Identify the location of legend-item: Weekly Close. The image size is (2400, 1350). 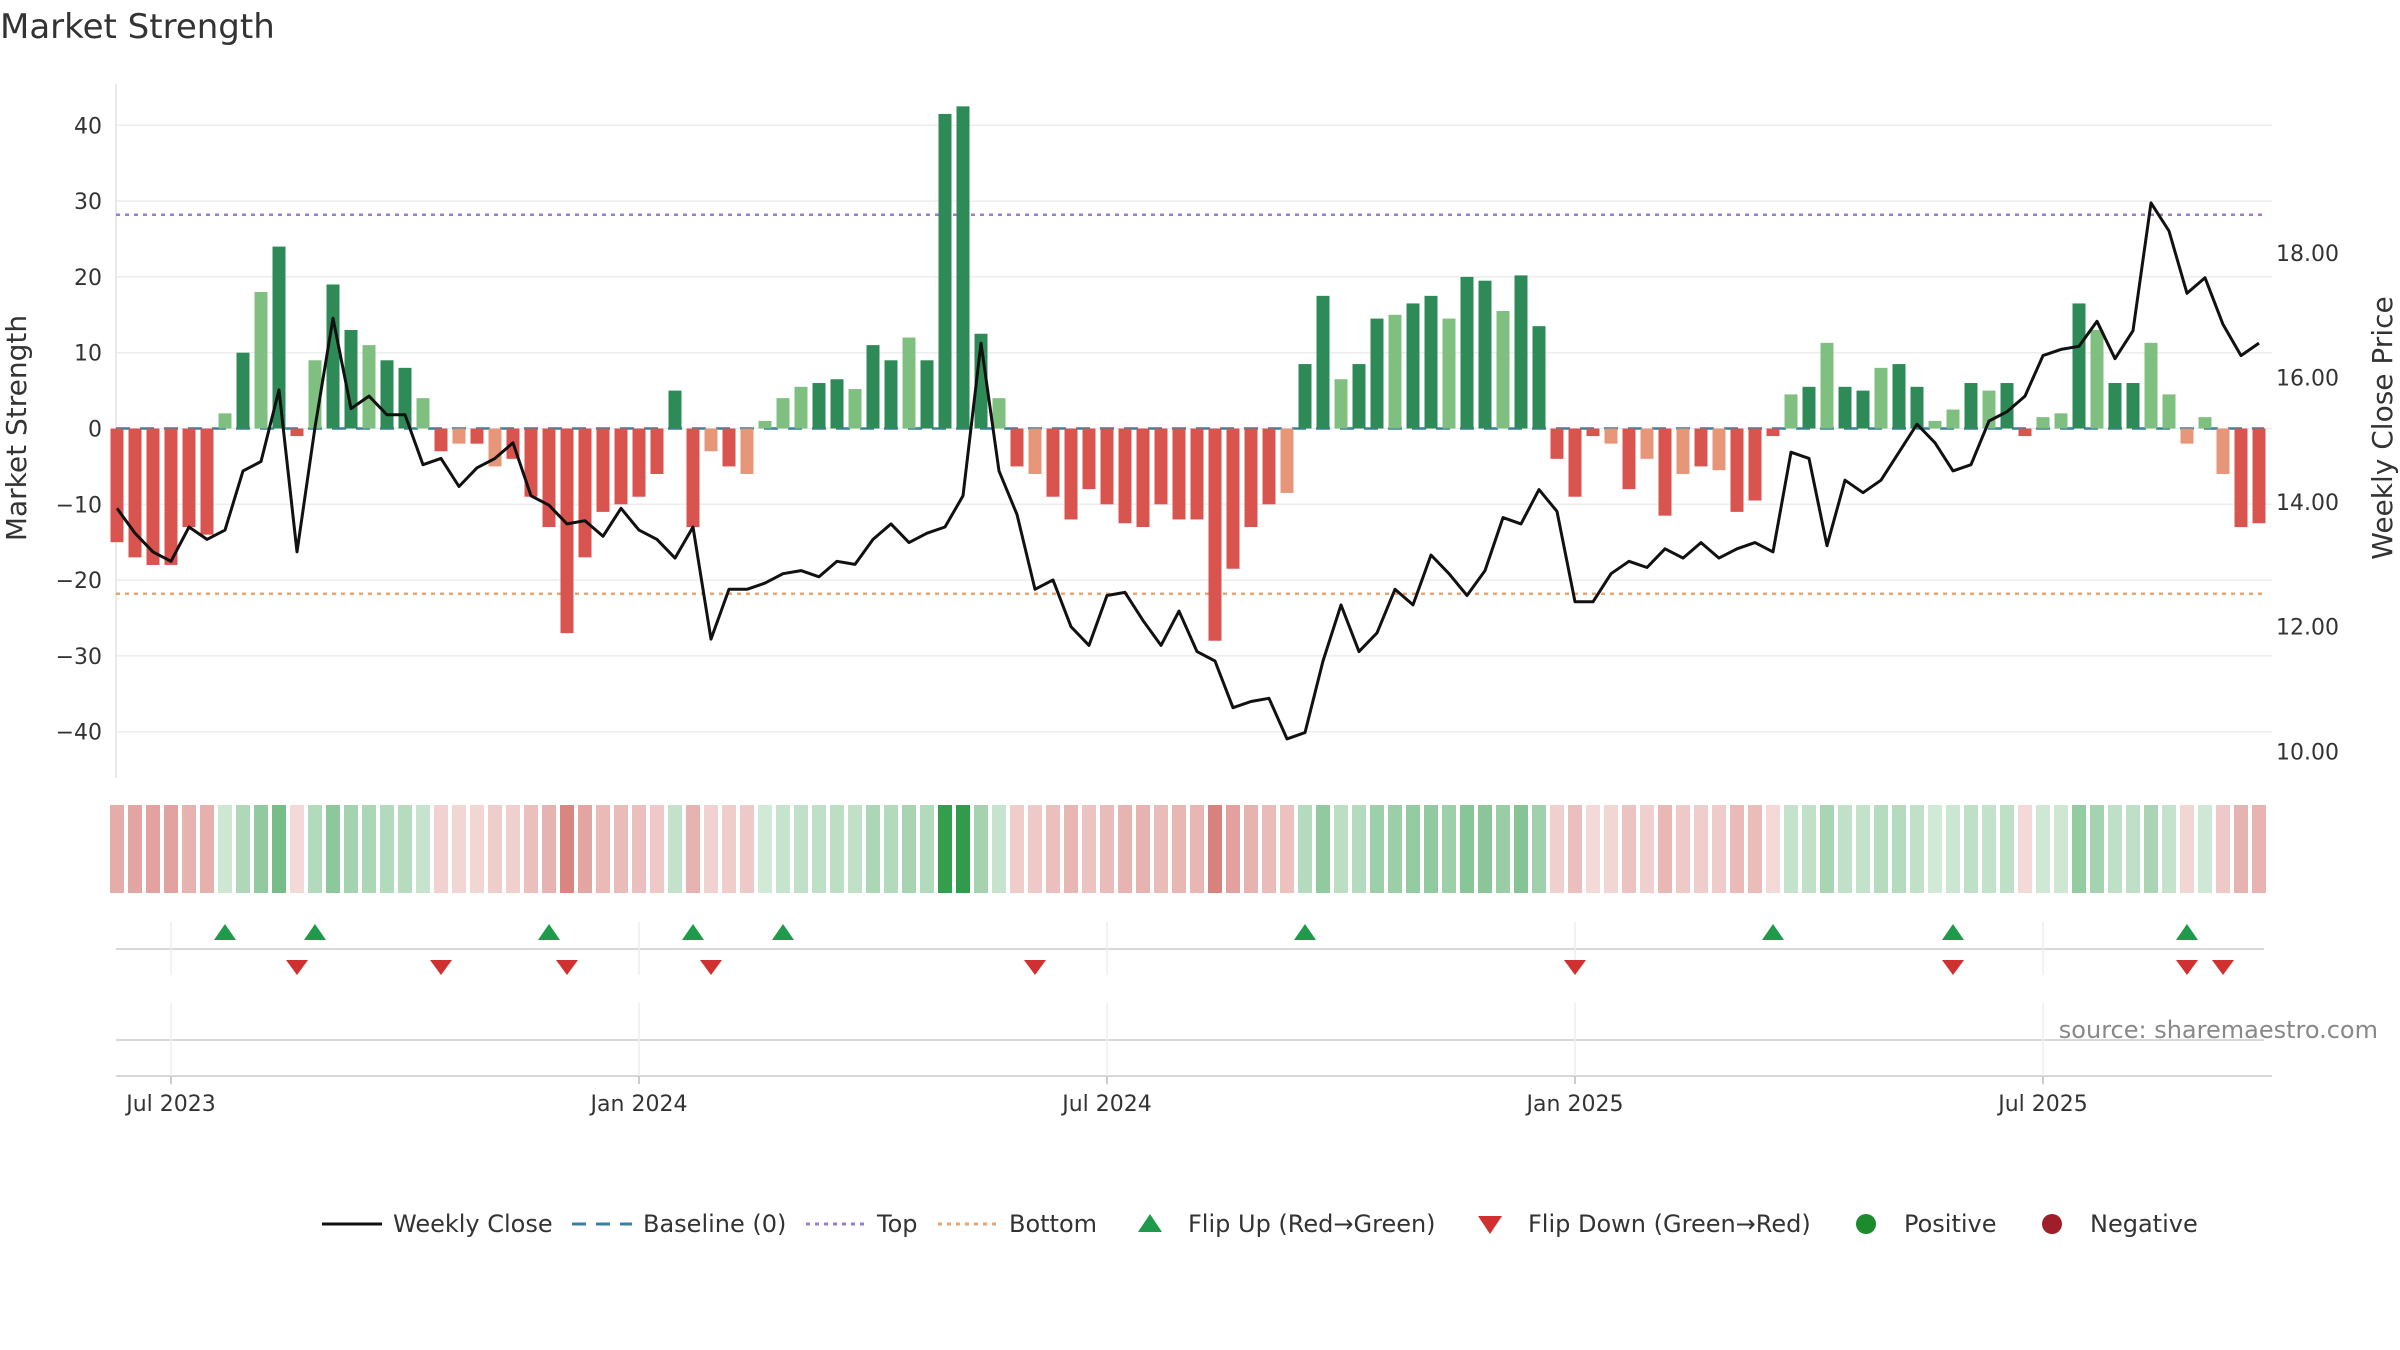
(437, 1224).